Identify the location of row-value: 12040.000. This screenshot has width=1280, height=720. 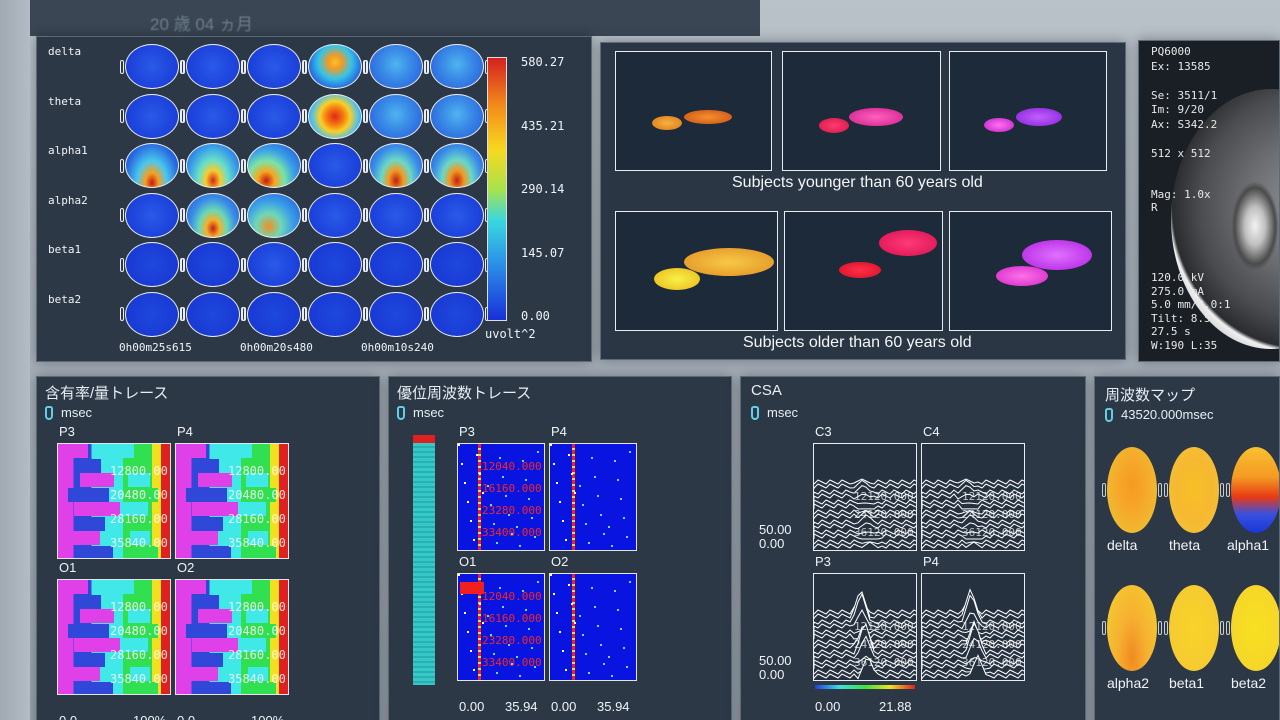
(512, 466).